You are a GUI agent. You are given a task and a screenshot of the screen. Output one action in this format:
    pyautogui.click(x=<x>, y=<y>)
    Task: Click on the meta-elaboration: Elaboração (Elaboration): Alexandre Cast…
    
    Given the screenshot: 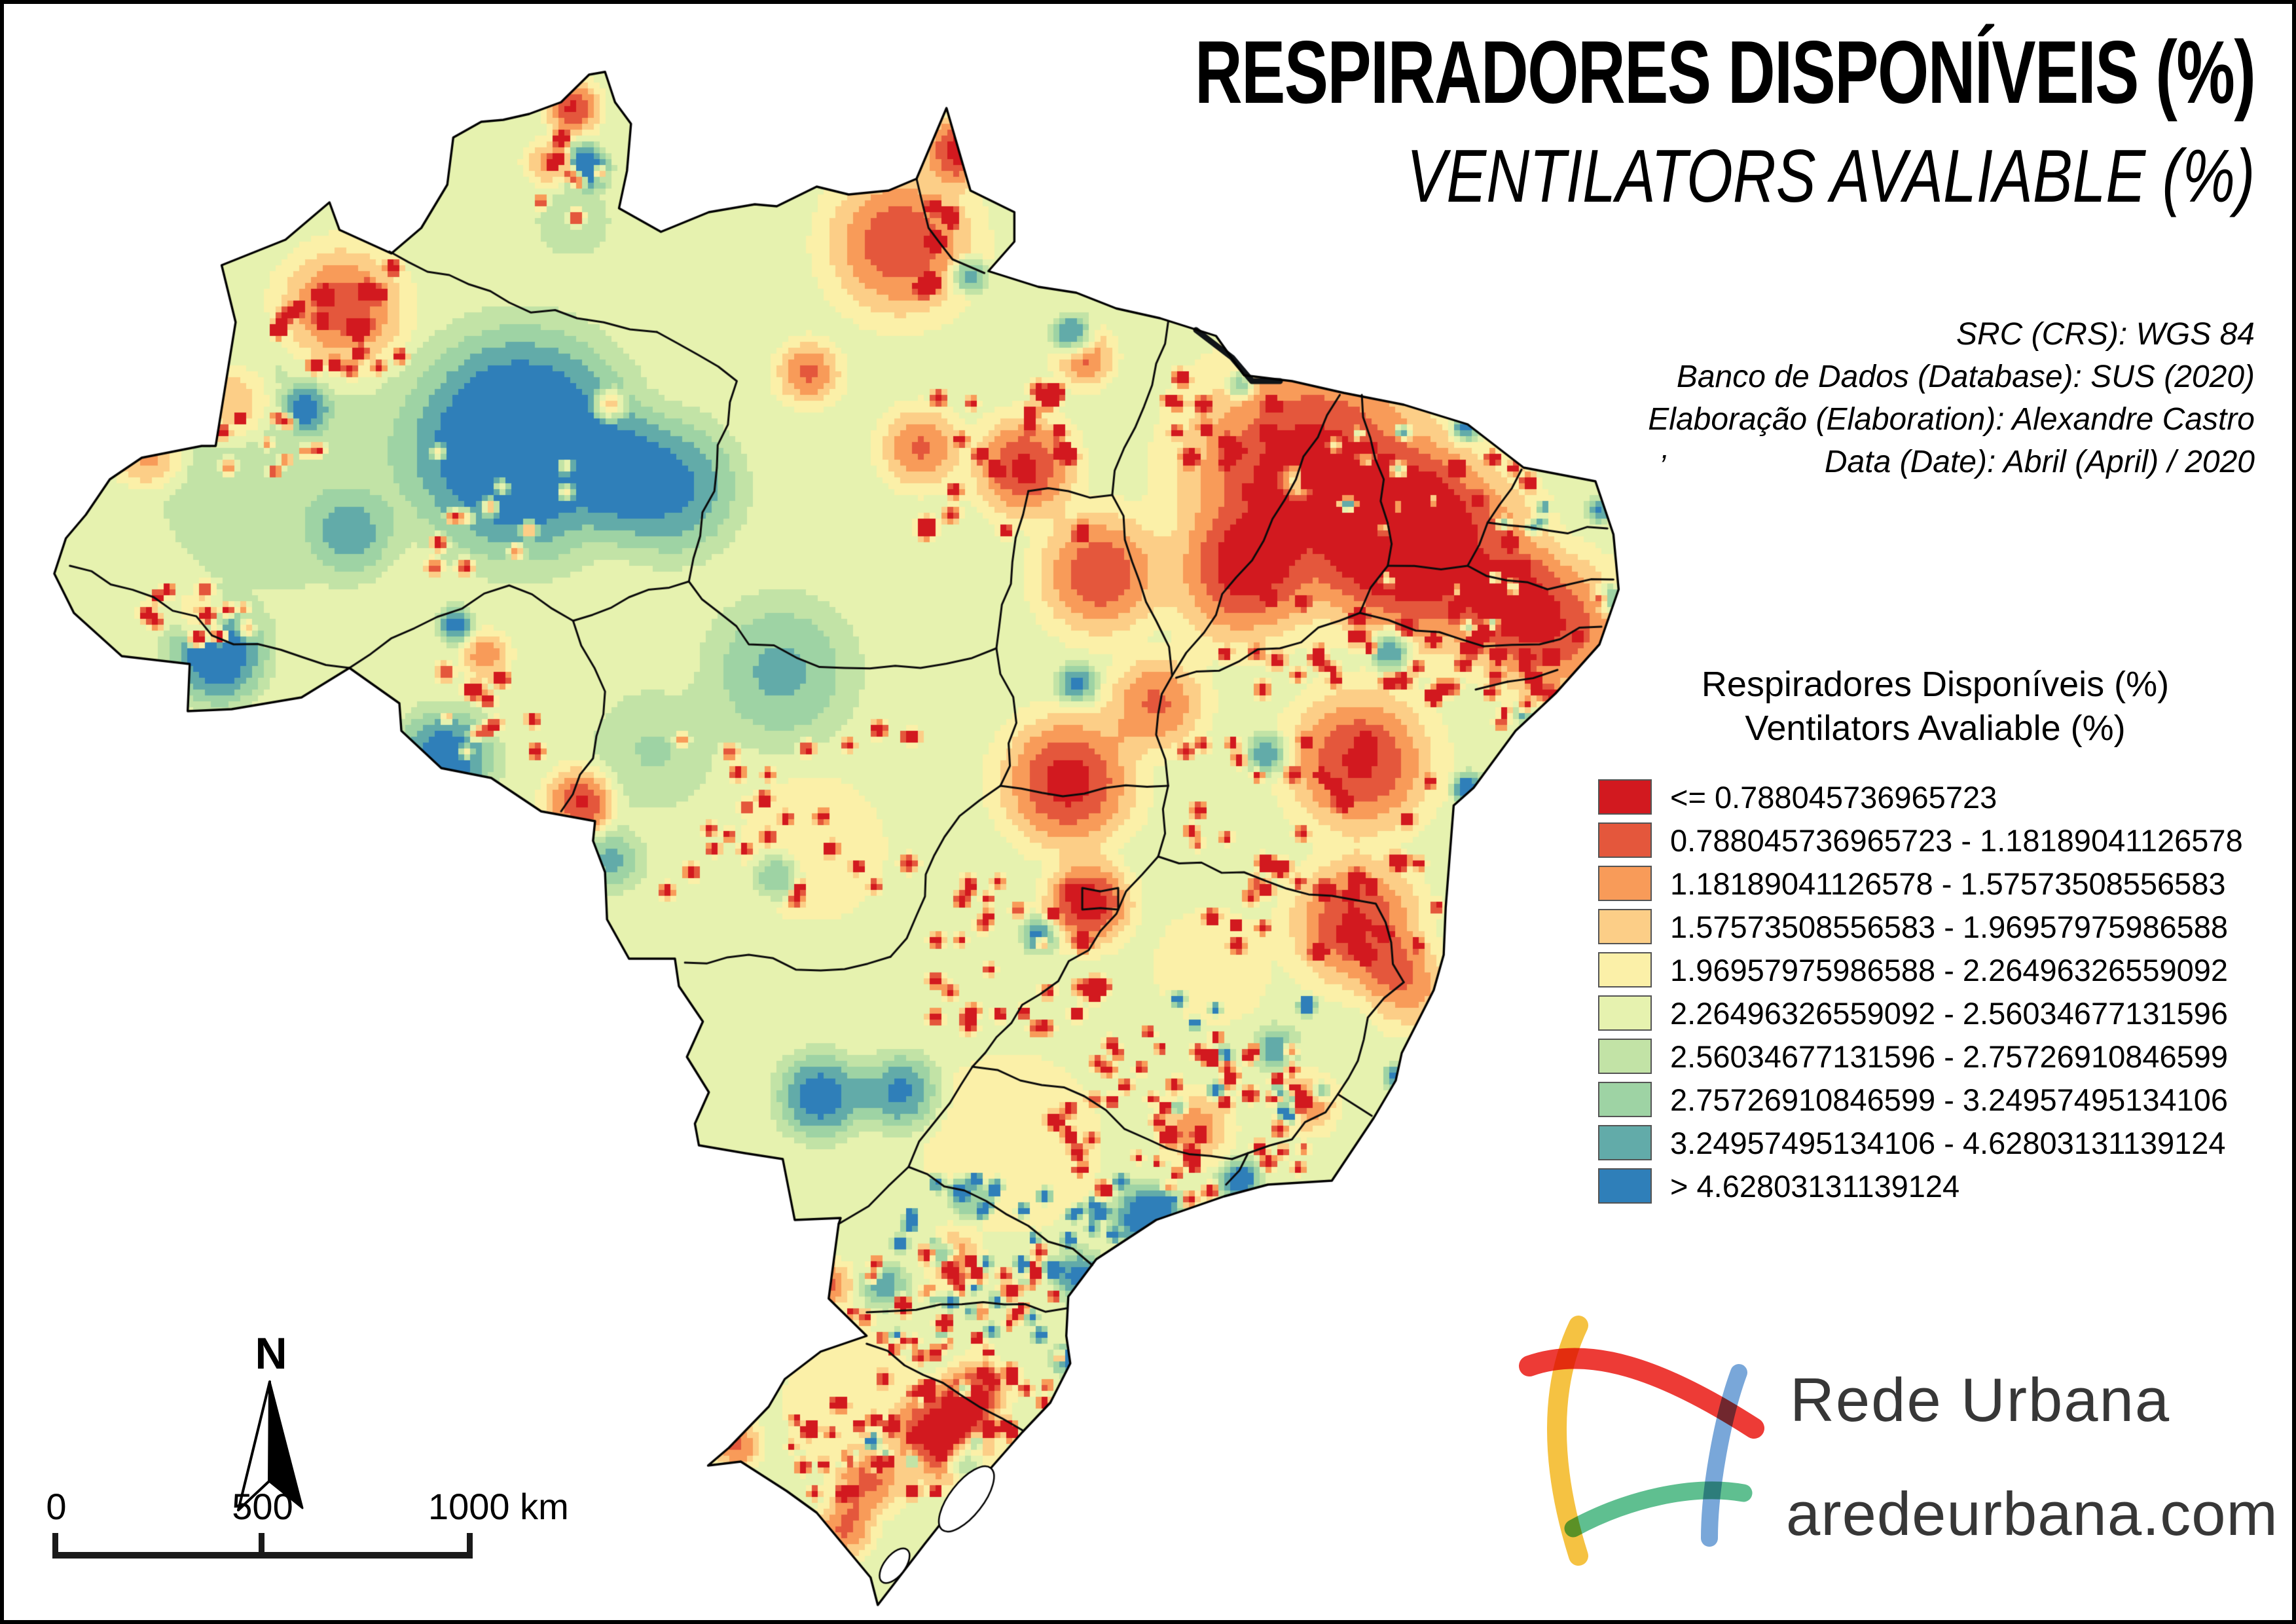 What is the action you would take?
    pyautogui.click(x=1951, y=419)
    